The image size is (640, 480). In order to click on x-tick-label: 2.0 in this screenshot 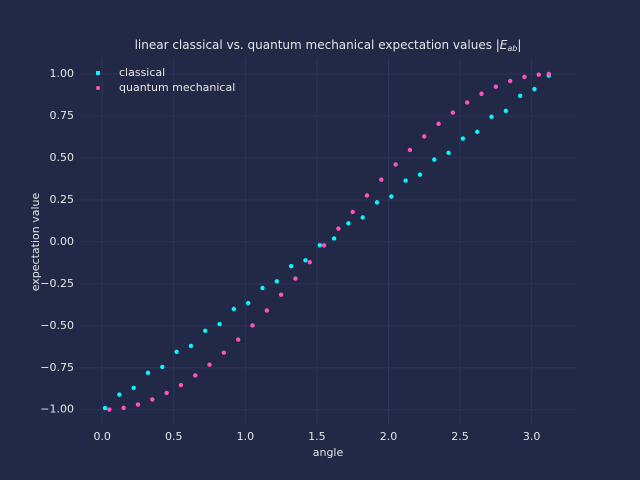, I will do `click(389, 436)`.